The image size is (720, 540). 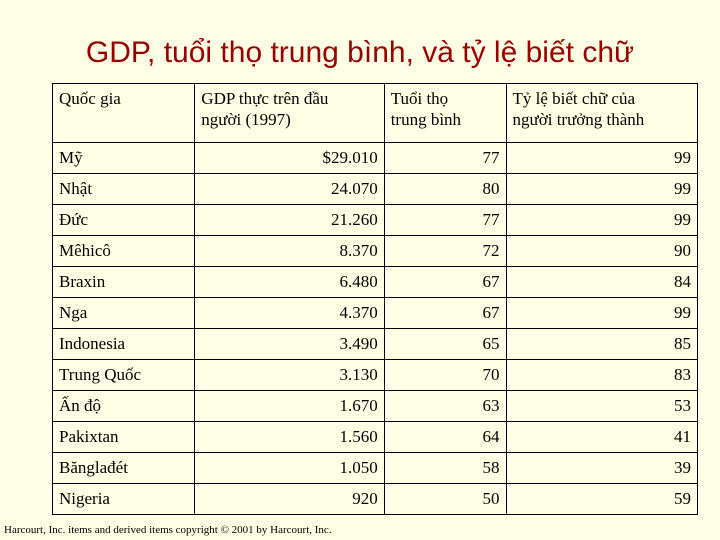 What do you see at coordinates (289, 468) in the screenshot?
I see `cell-gdp: 1.050` at bounding box center [289, 468].